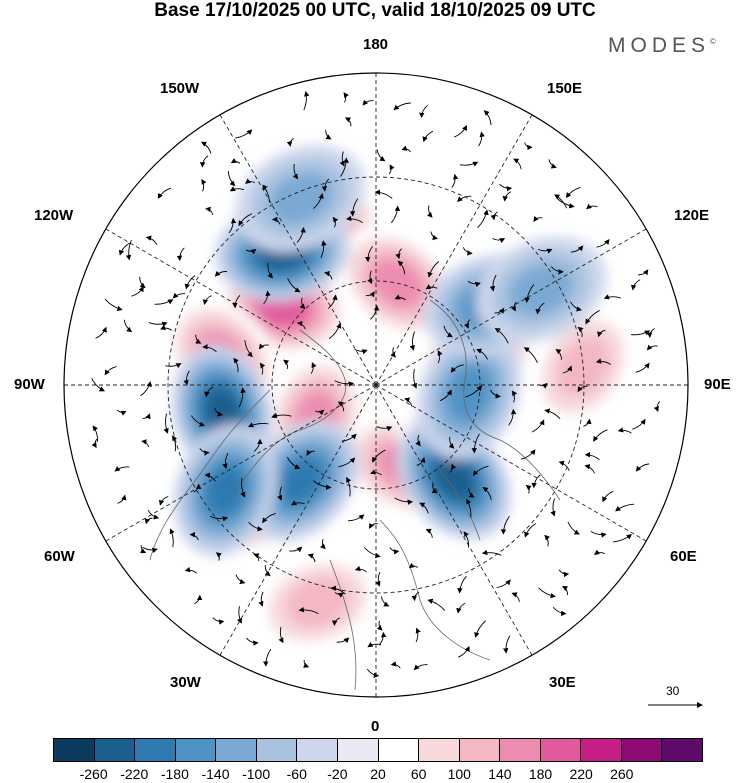 Image resolution: width=750 pixels, height=783 pixels. I want to click on brand-name: MODES, so click(659, 45).